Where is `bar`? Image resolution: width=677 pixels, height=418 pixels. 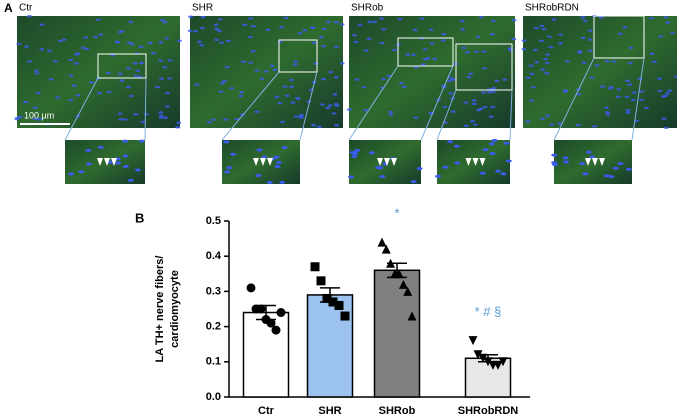
bar is located at coordinates (266, 354).